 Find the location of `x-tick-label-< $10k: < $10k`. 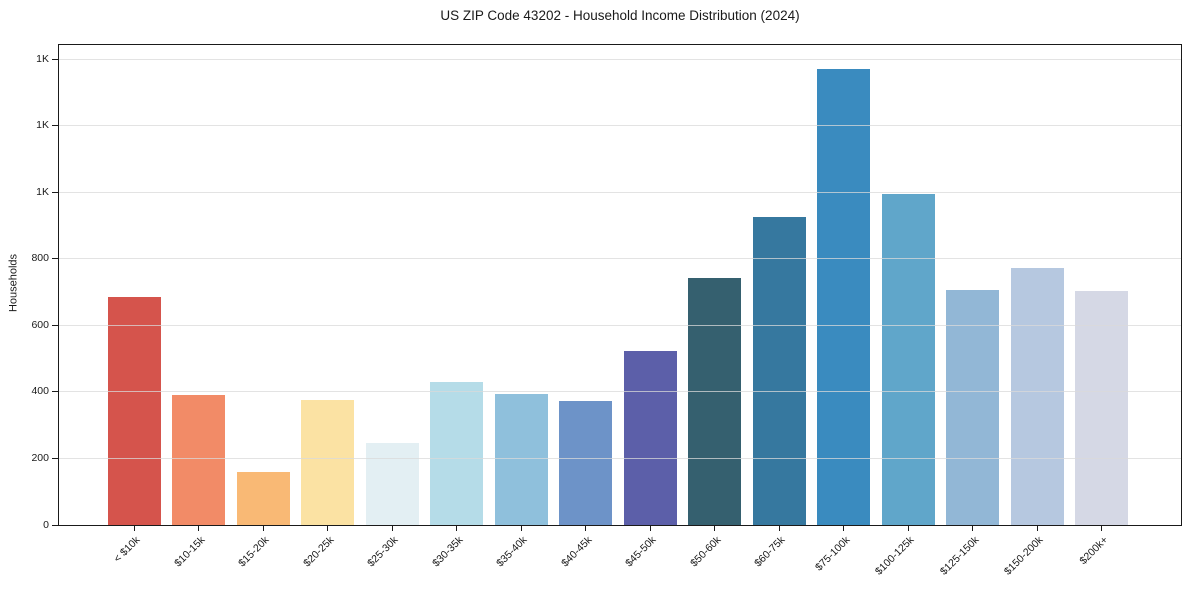

x-tick-label-< $10k: < $10k is located at coordinates (127, 549).